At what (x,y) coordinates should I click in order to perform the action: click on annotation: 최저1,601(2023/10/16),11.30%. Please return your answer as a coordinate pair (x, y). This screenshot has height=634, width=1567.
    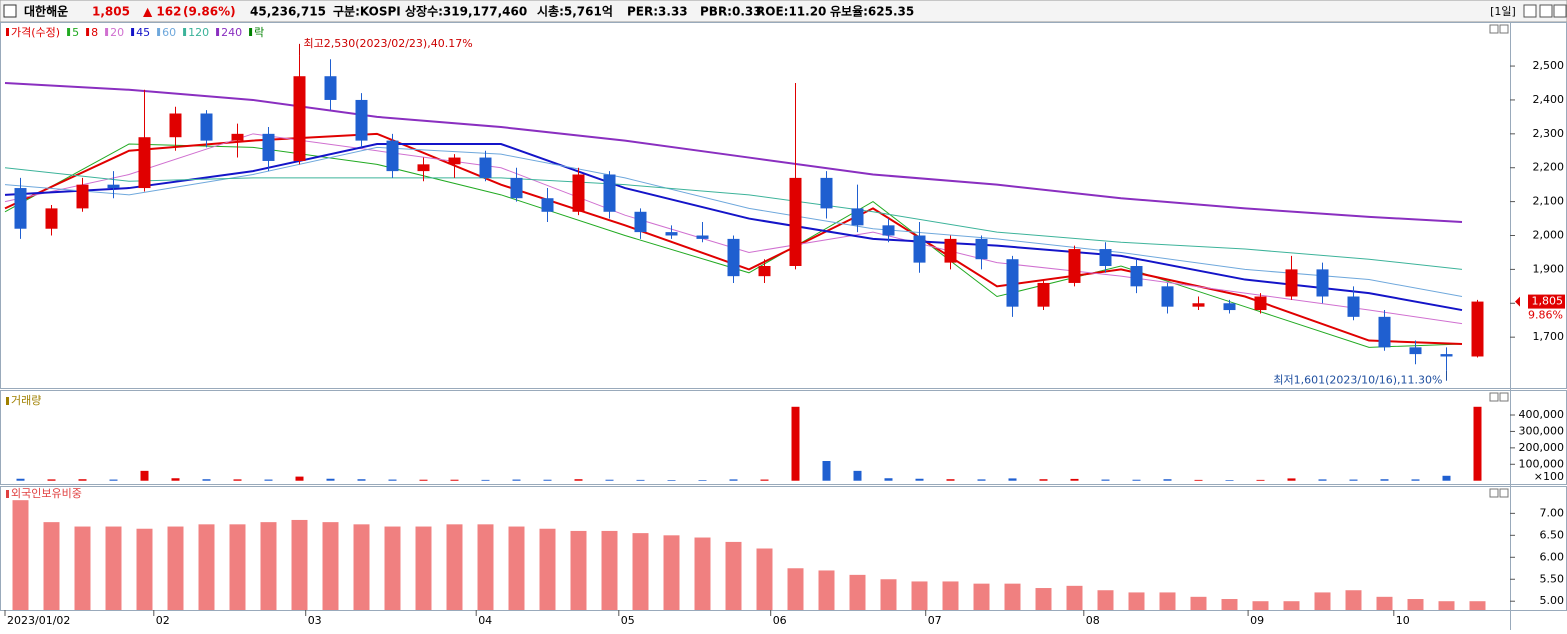
    Looking at the image, I should click on (1357, 380).